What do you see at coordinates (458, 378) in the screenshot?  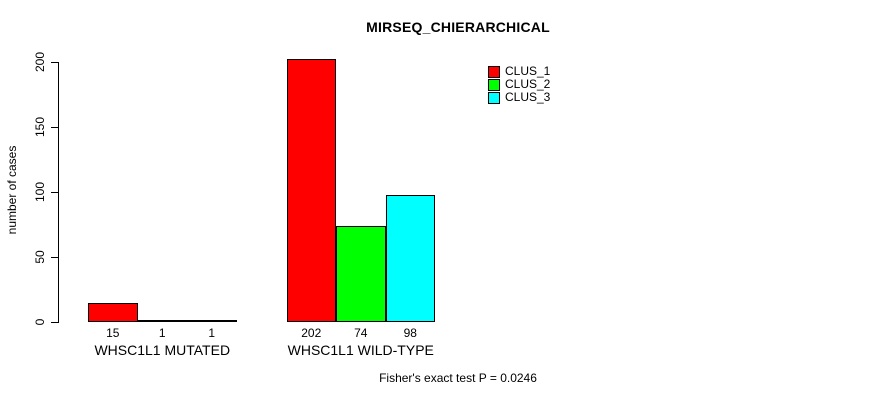 I see `footer-annotation: Fisher's exact test P = 0.0246` at bounding box center [458, 378].